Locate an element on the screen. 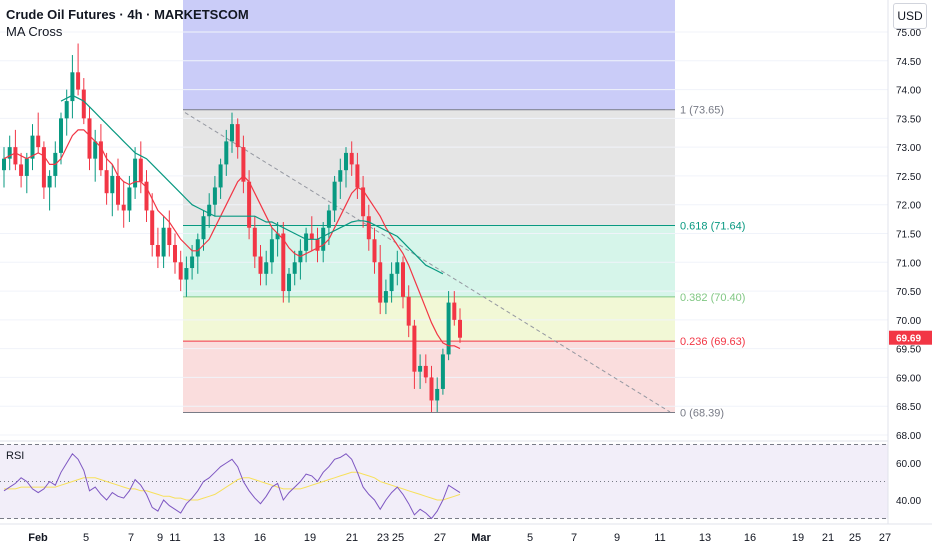 This screenshot has height=550, width=932. price-tick: 69.00 is located at coordinates (908, 378).